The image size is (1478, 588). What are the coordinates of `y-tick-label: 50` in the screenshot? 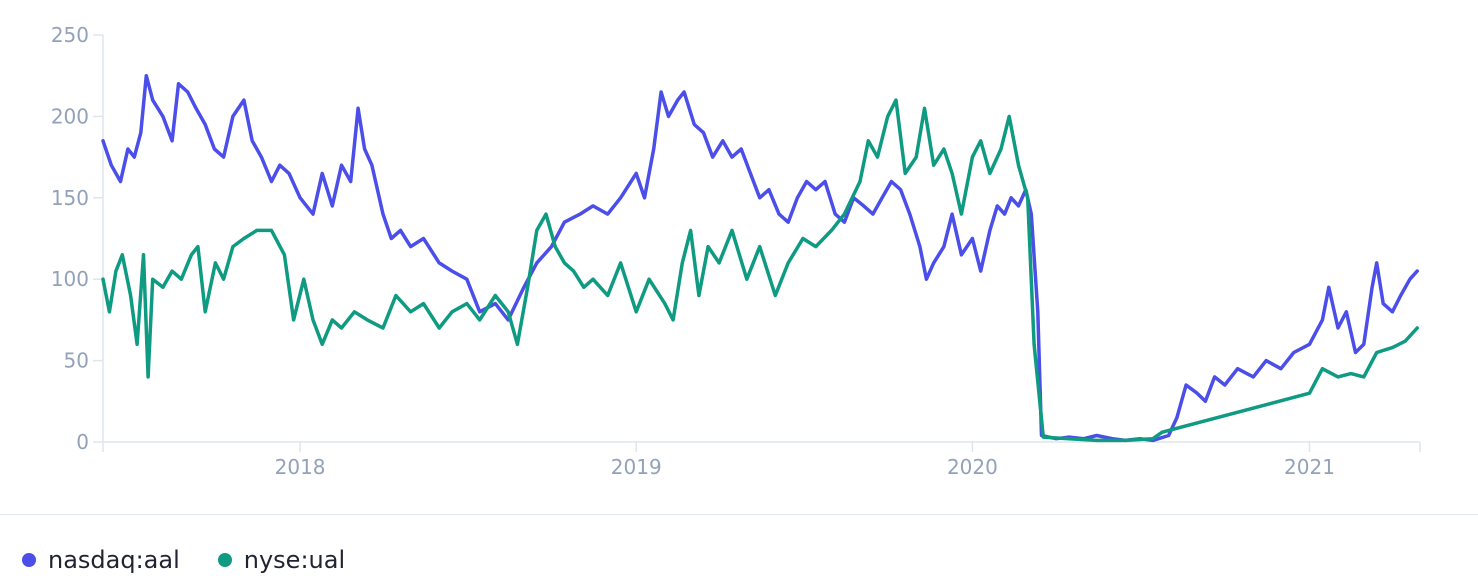 It's located at (76, 361).